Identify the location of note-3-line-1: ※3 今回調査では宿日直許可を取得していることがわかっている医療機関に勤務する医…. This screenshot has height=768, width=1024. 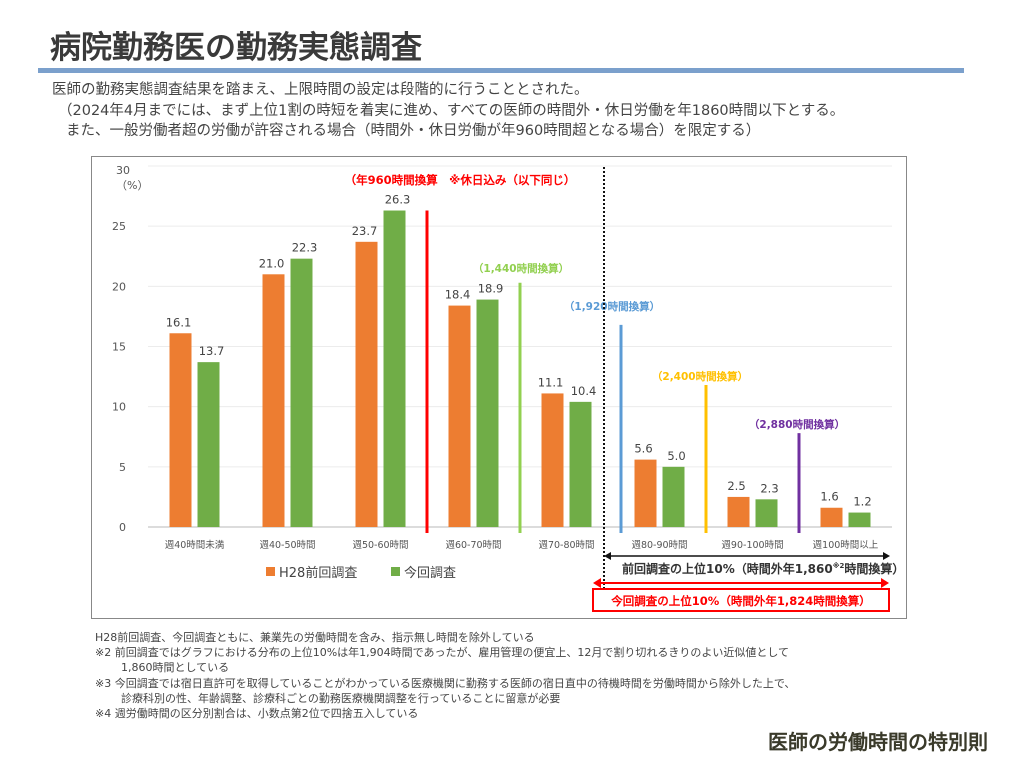
(445, 683).